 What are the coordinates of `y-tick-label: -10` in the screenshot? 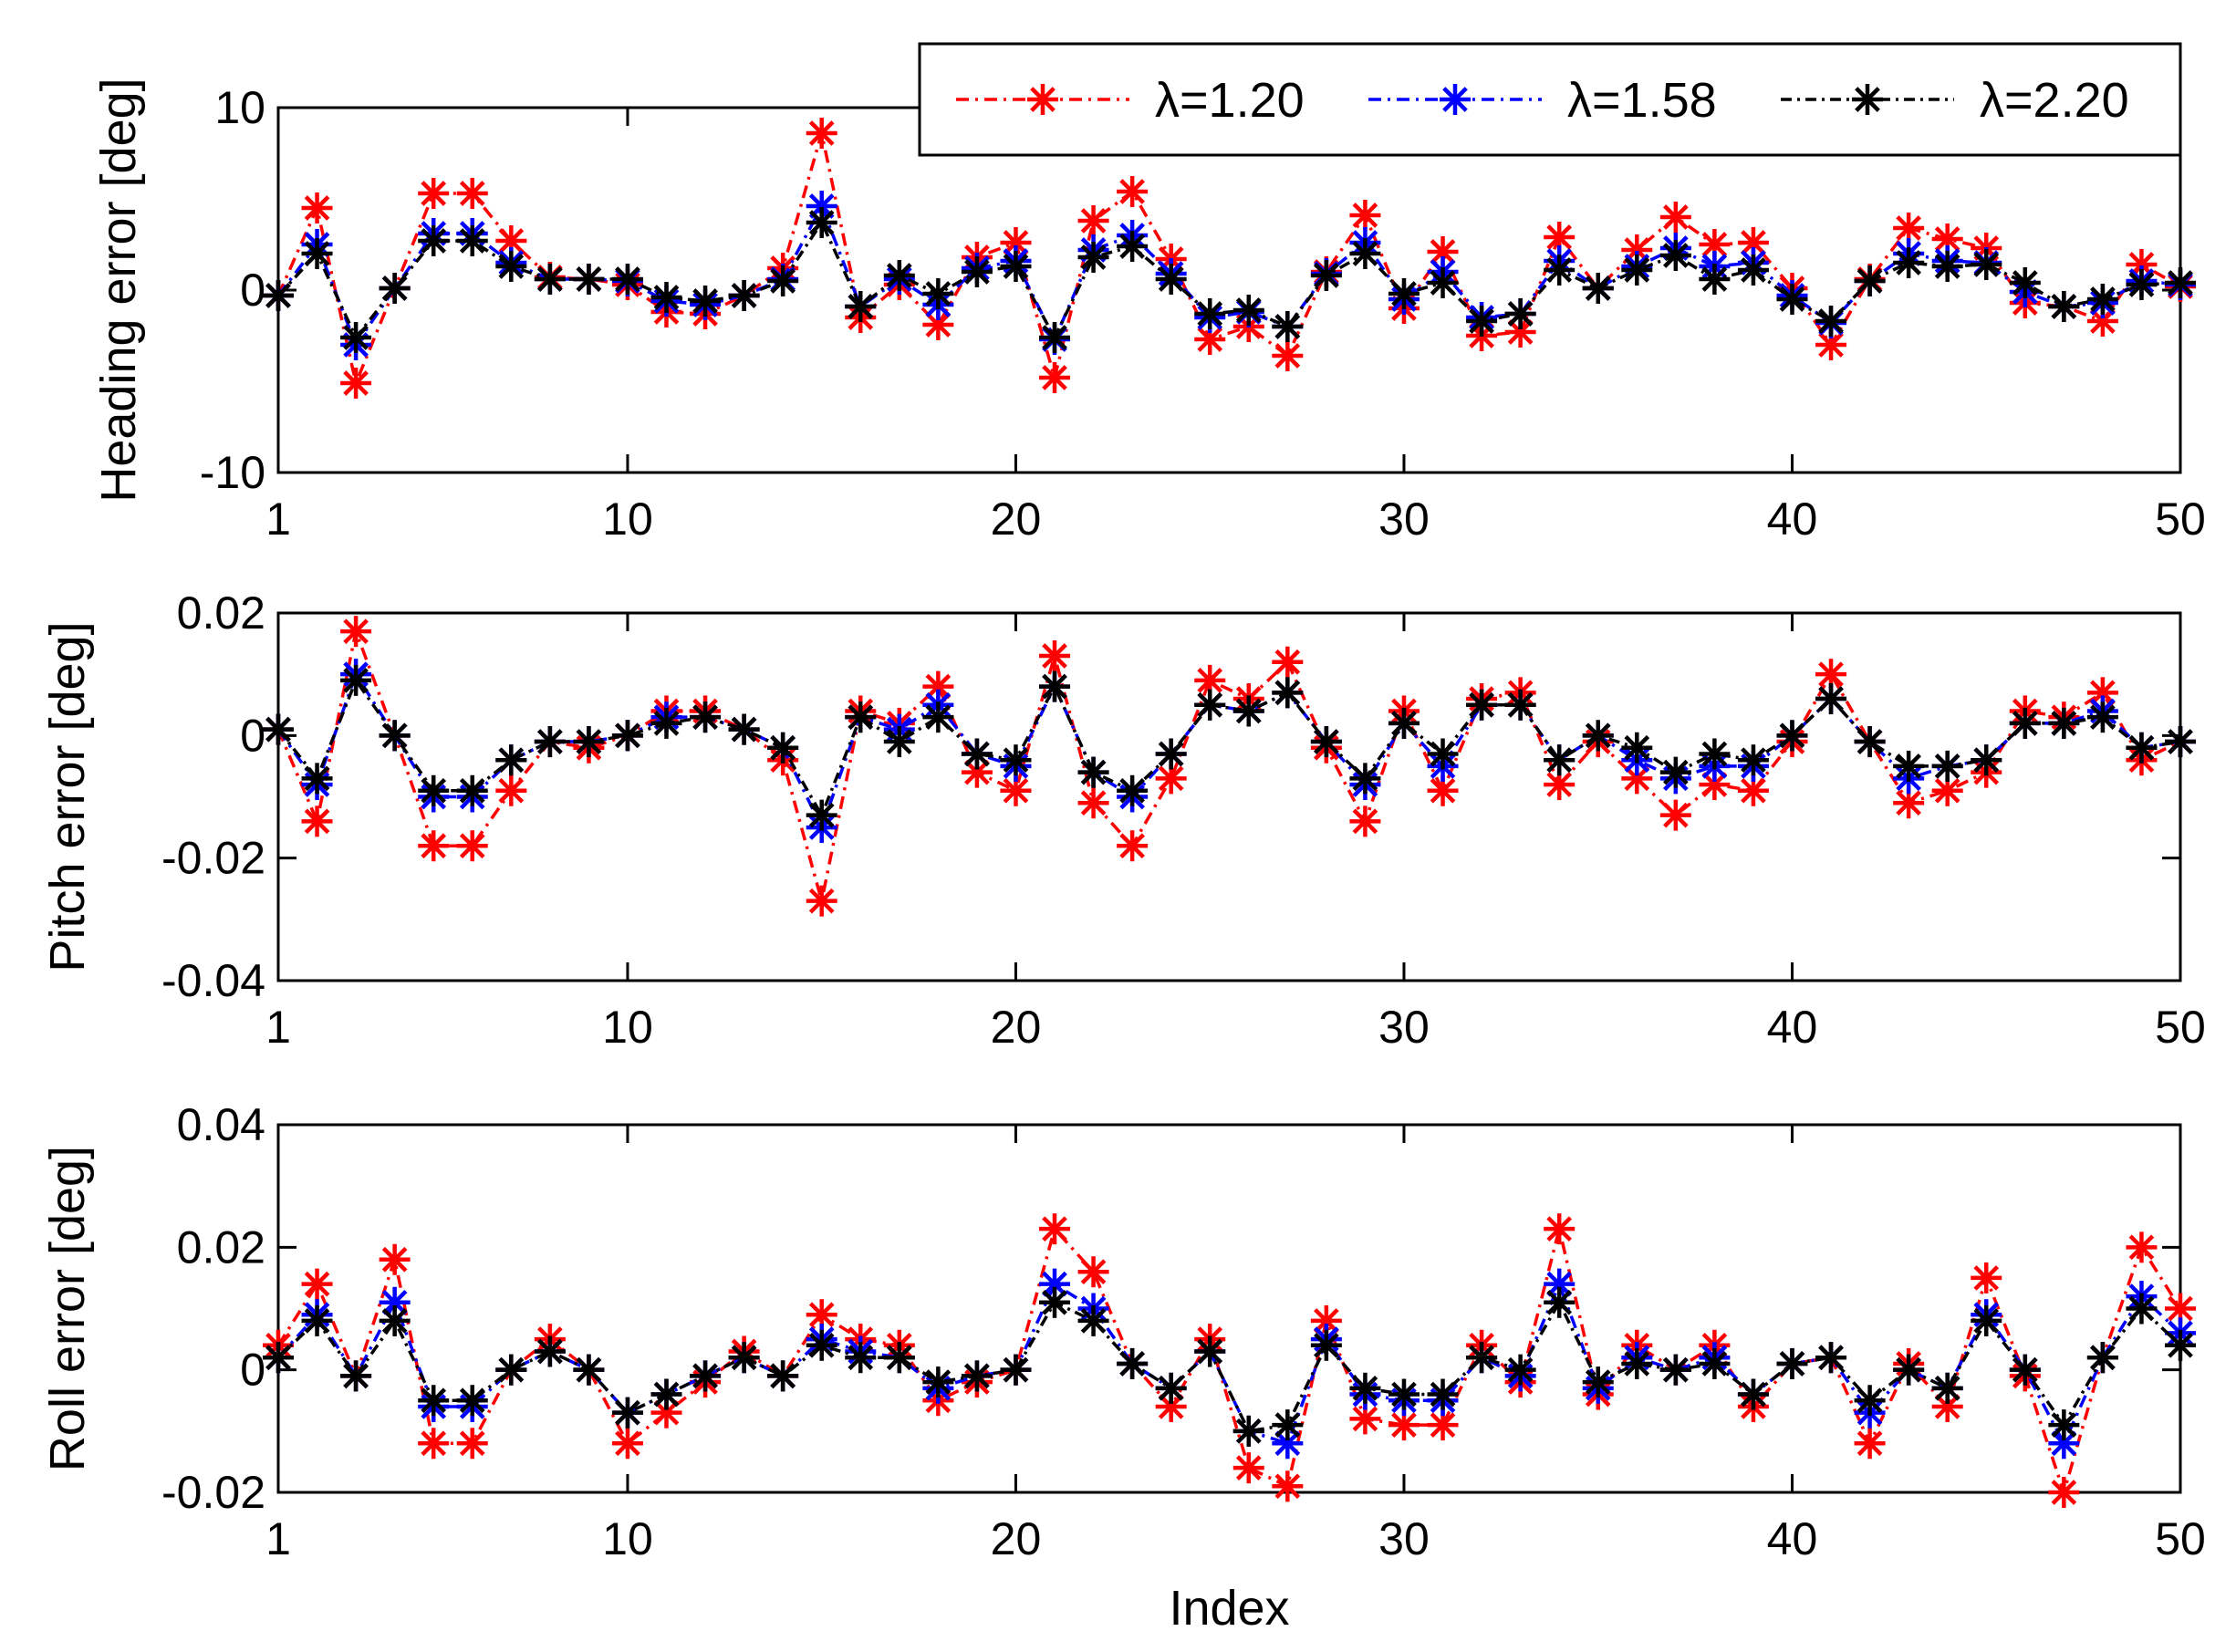 It's located at (232, 473).